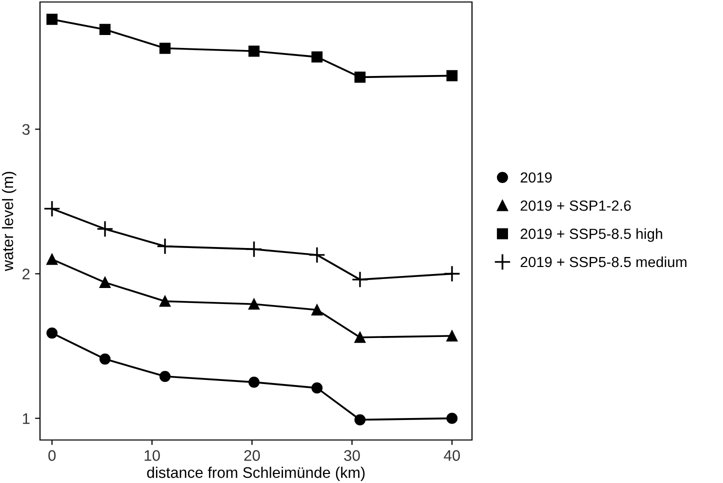  I want to click on y-axis-title: water level (m), so click(9, 222).